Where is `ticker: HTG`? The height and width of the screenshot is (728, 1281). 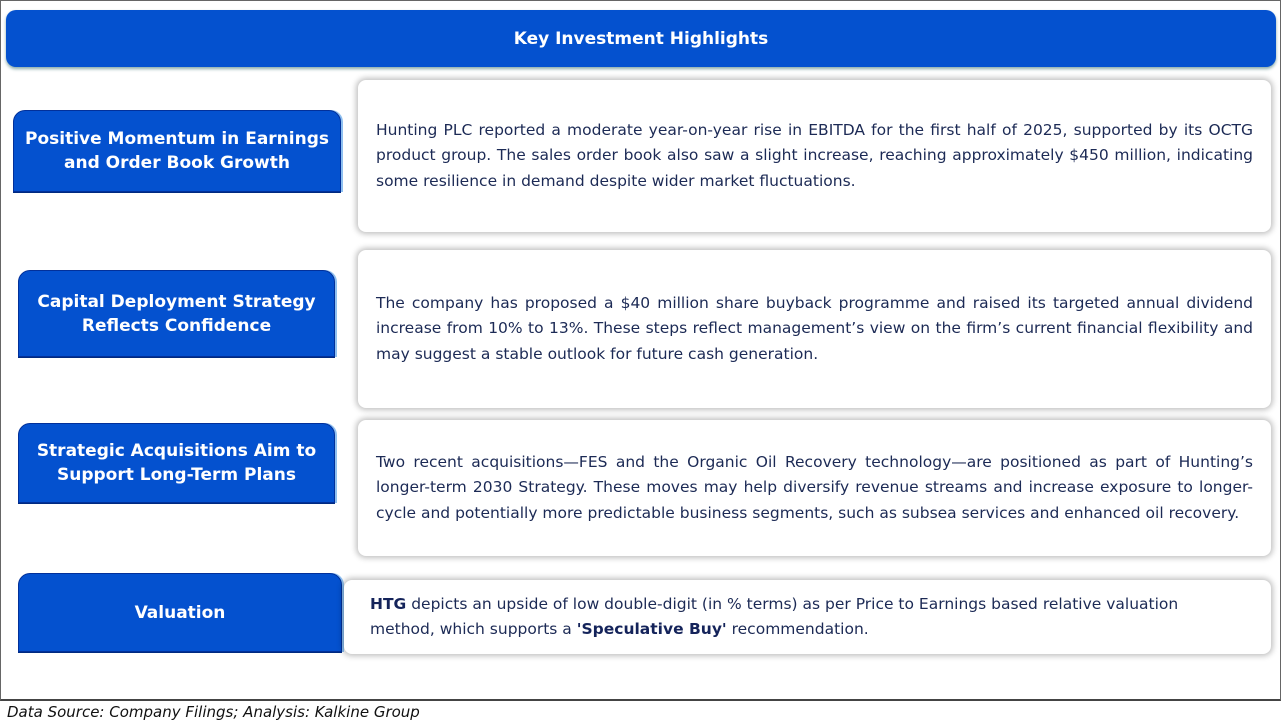 ticker: HTG is located at coordinates (388, 603).